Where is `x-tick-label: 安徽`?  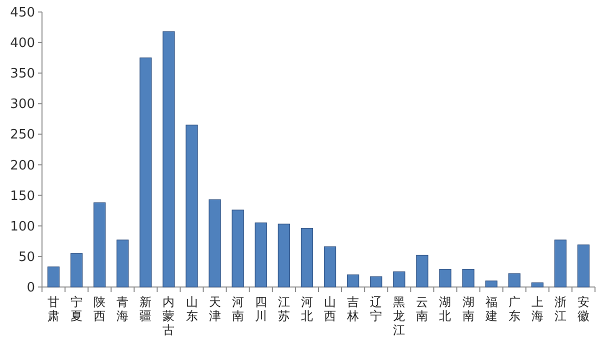 x-tick-label: 安徽 is located at coordinates (583, 309).